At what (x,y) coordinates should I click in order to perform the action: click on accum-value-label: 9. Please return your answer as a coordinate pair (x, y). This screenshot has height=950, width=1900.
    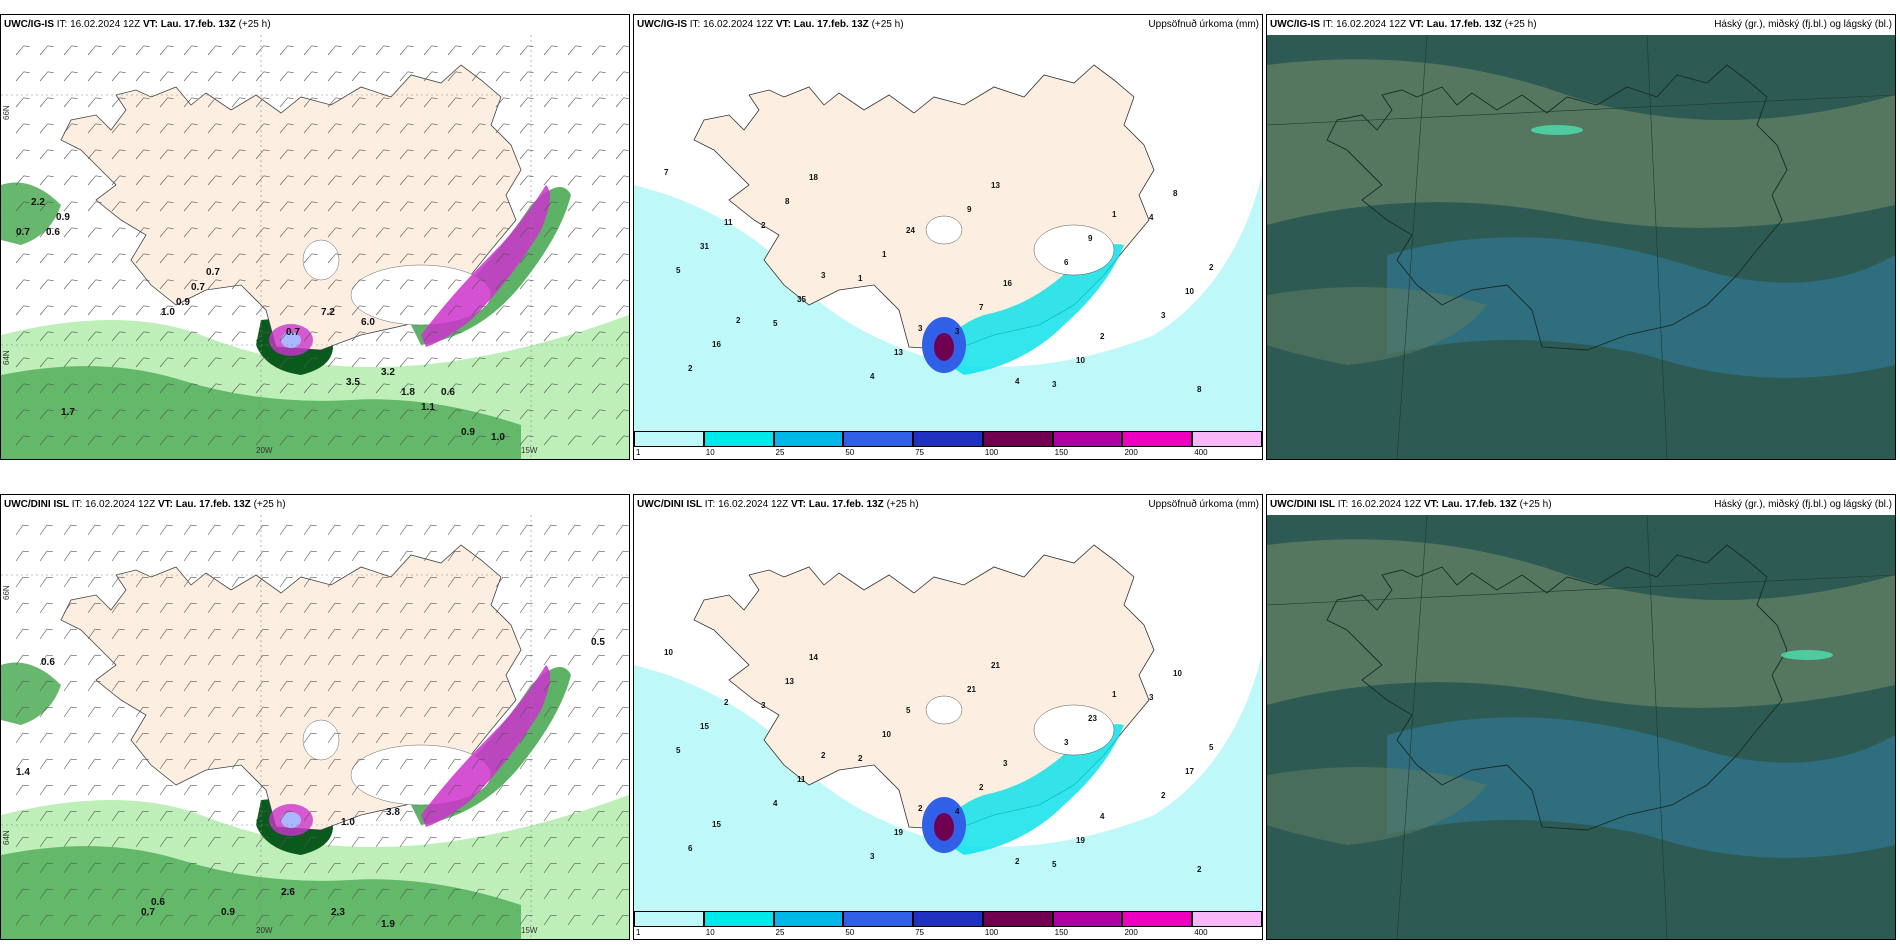
    Looking at the image, I should click on (1090, 238).